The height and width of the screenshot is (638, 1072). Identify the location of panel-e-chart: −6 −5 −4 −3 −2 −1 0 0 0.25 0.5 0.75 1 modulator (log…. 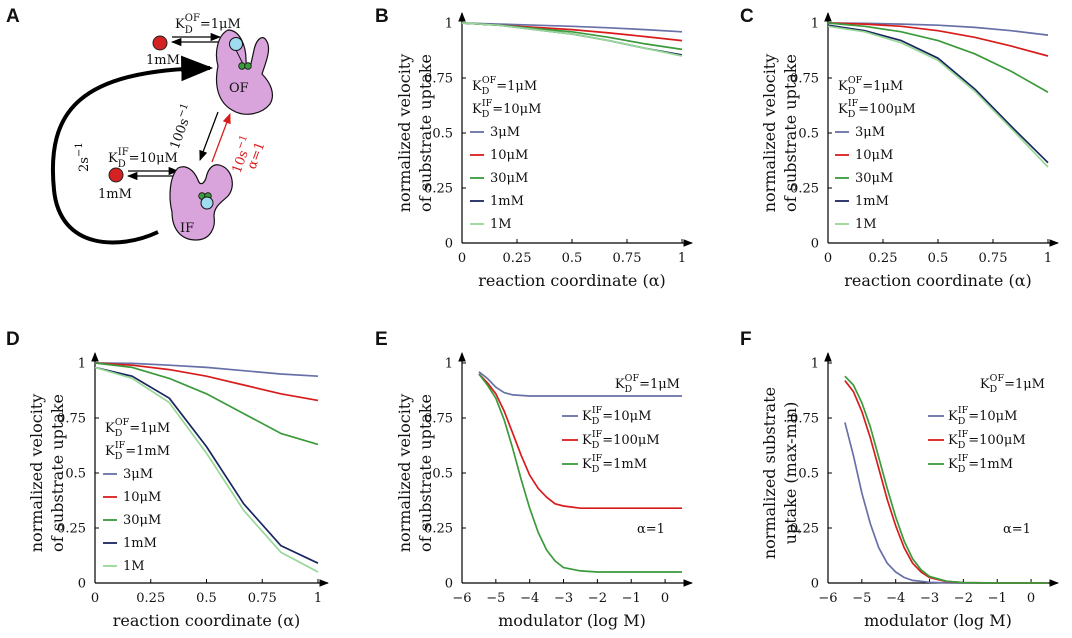
(544, 491).